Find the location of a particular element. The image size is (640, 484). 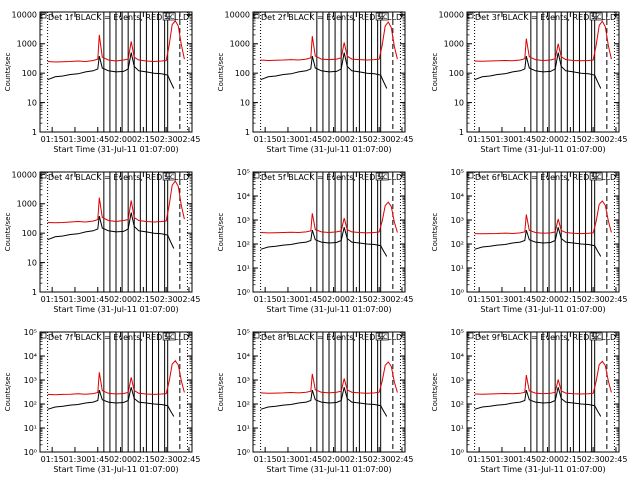

y-tick-label: 100 is located at coordinates (456, 73).